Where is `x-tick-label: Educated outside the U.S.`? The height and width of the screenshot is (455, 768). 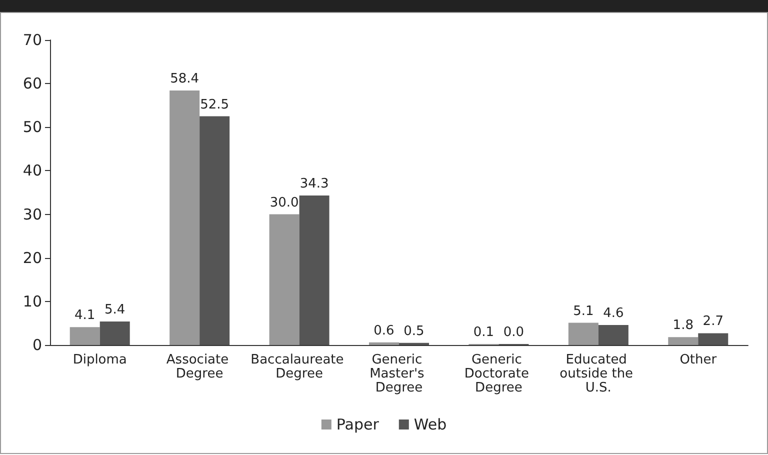 x-tick-label: Educated outside the U.S. is located at coordinates (599, 374).